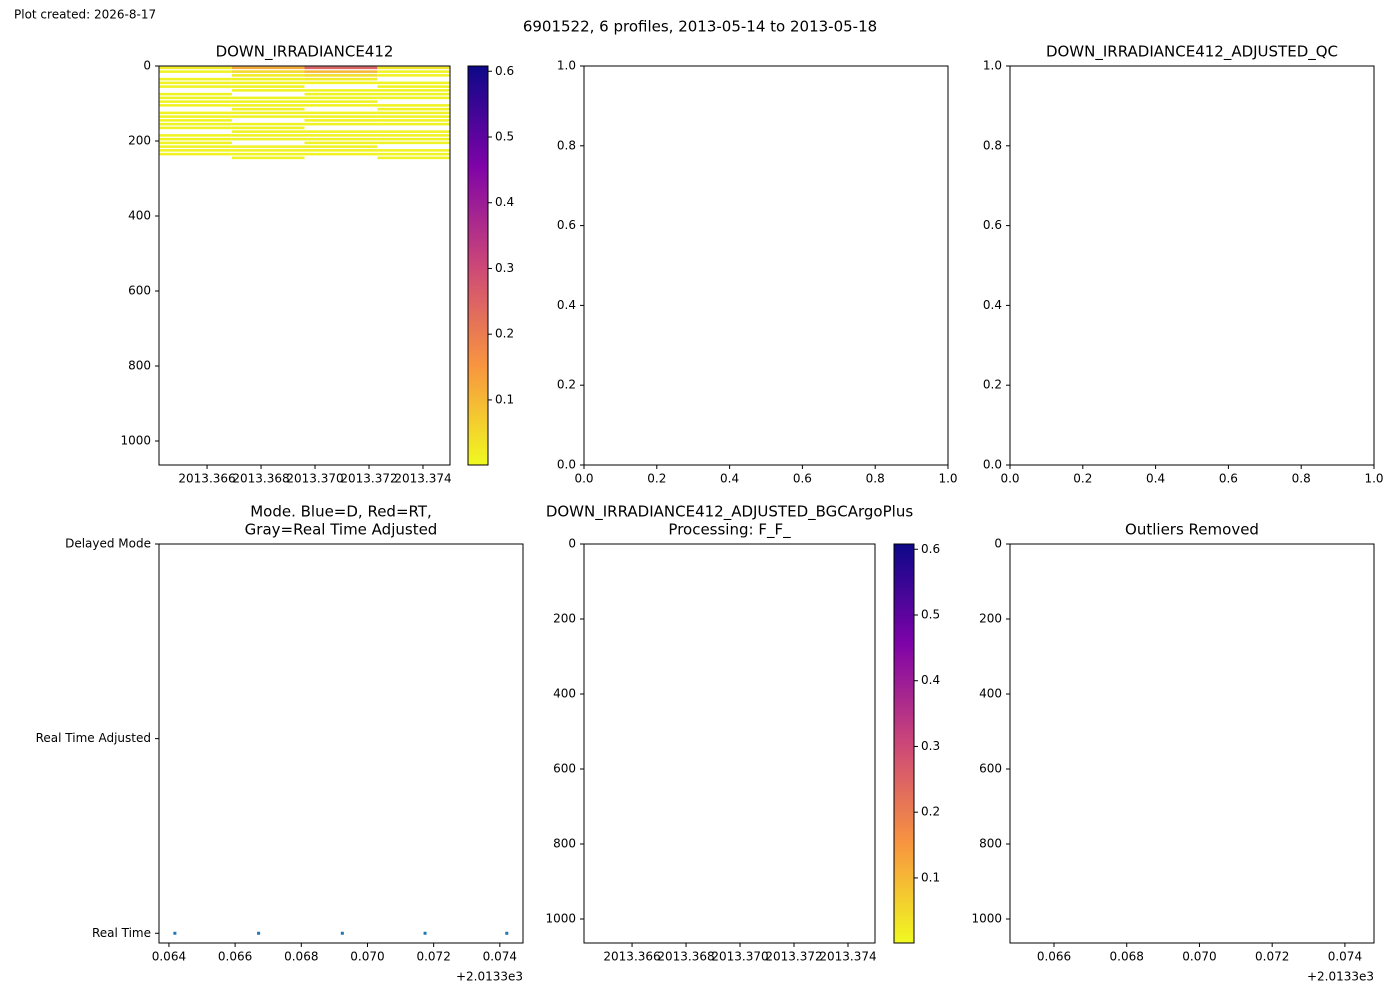  I want to click on y-tick-label: 400, so click(564, 694).